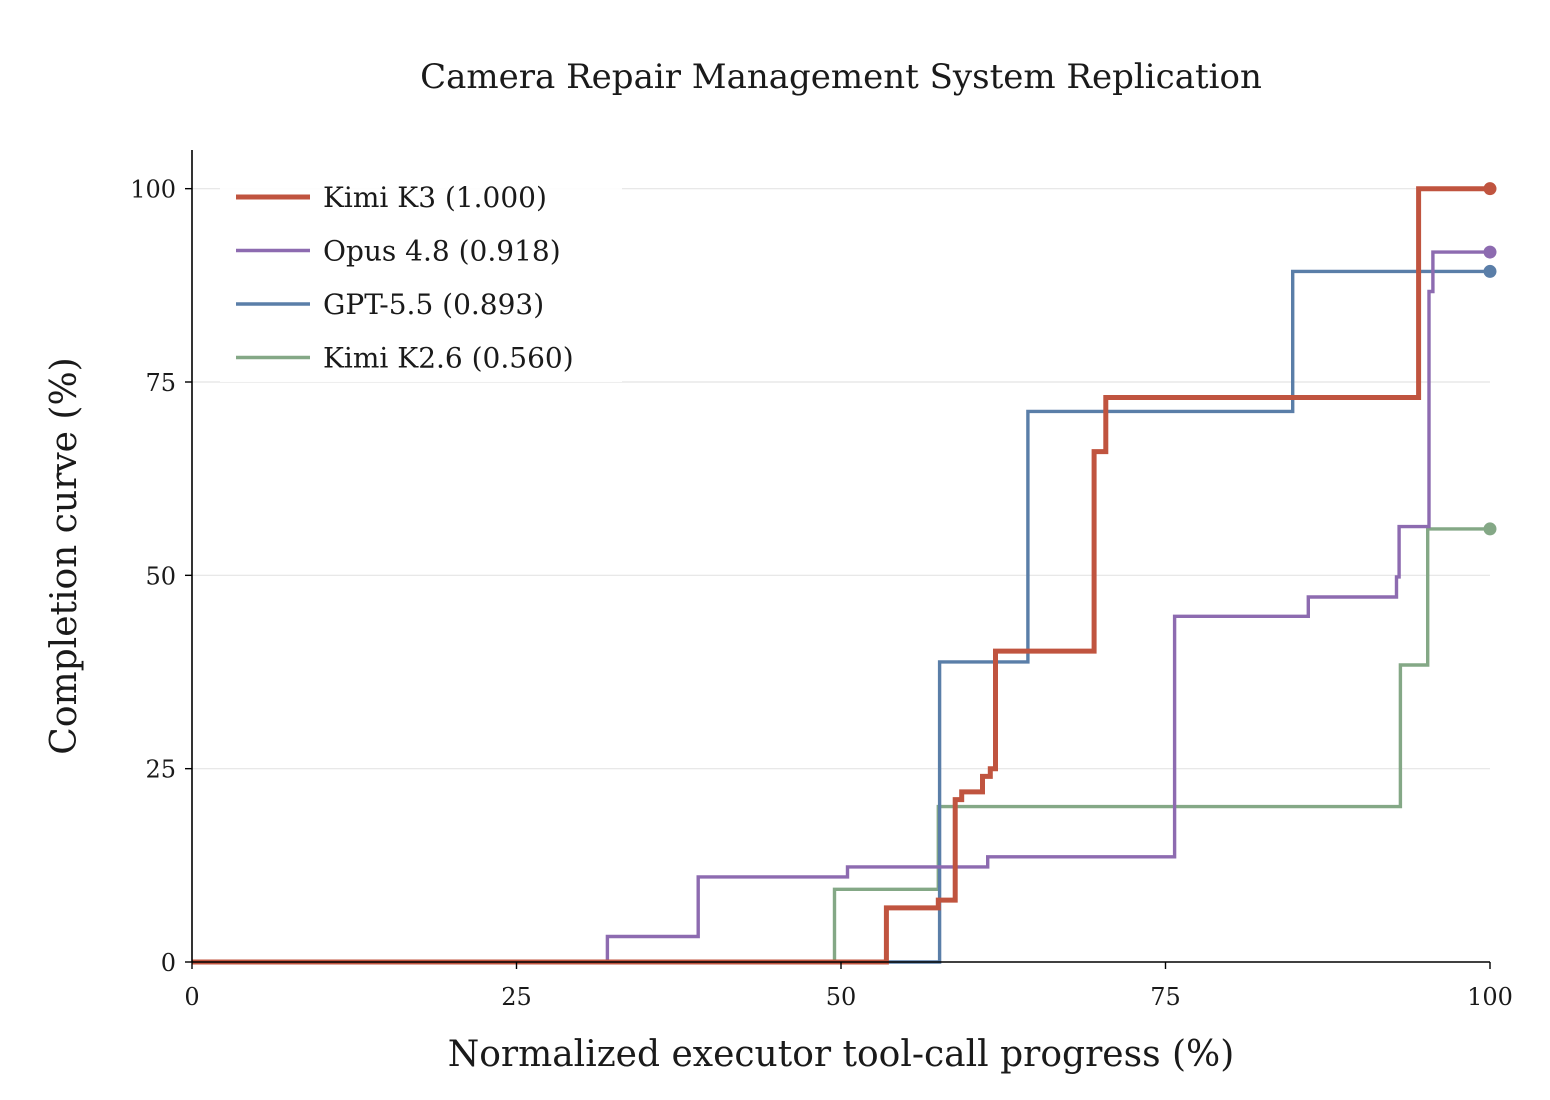 The height and width of the screenshot is (1100, 1550). What do you see at coordinates (160, 383) in the screenshot?
I see `y-tick-label: 75` at bounding box center [160, 383].